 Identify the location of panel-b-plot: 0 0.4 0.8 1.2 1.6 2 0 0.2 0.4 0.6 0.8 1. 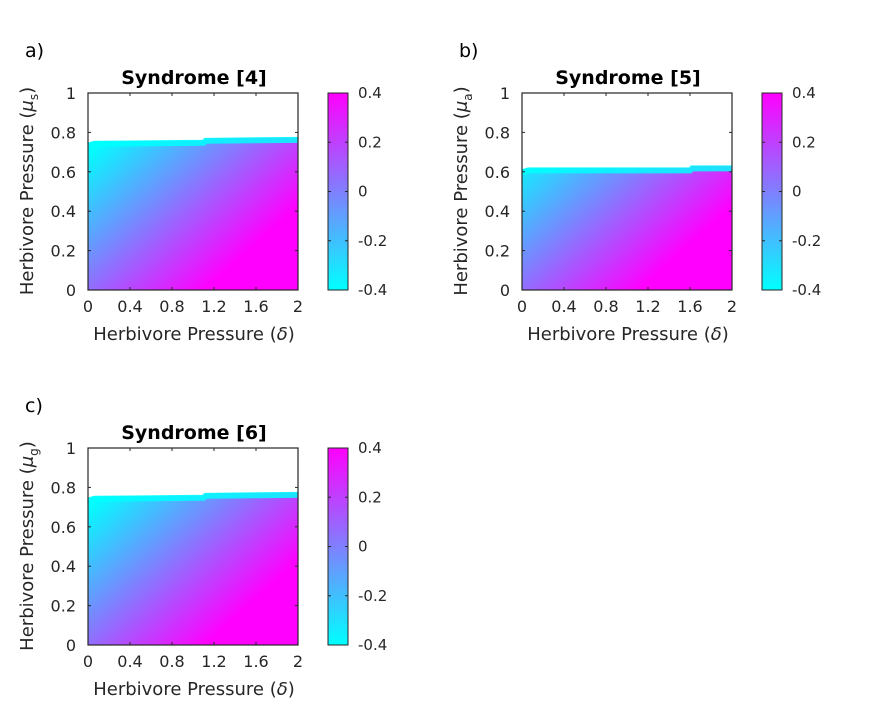
(611, 200).